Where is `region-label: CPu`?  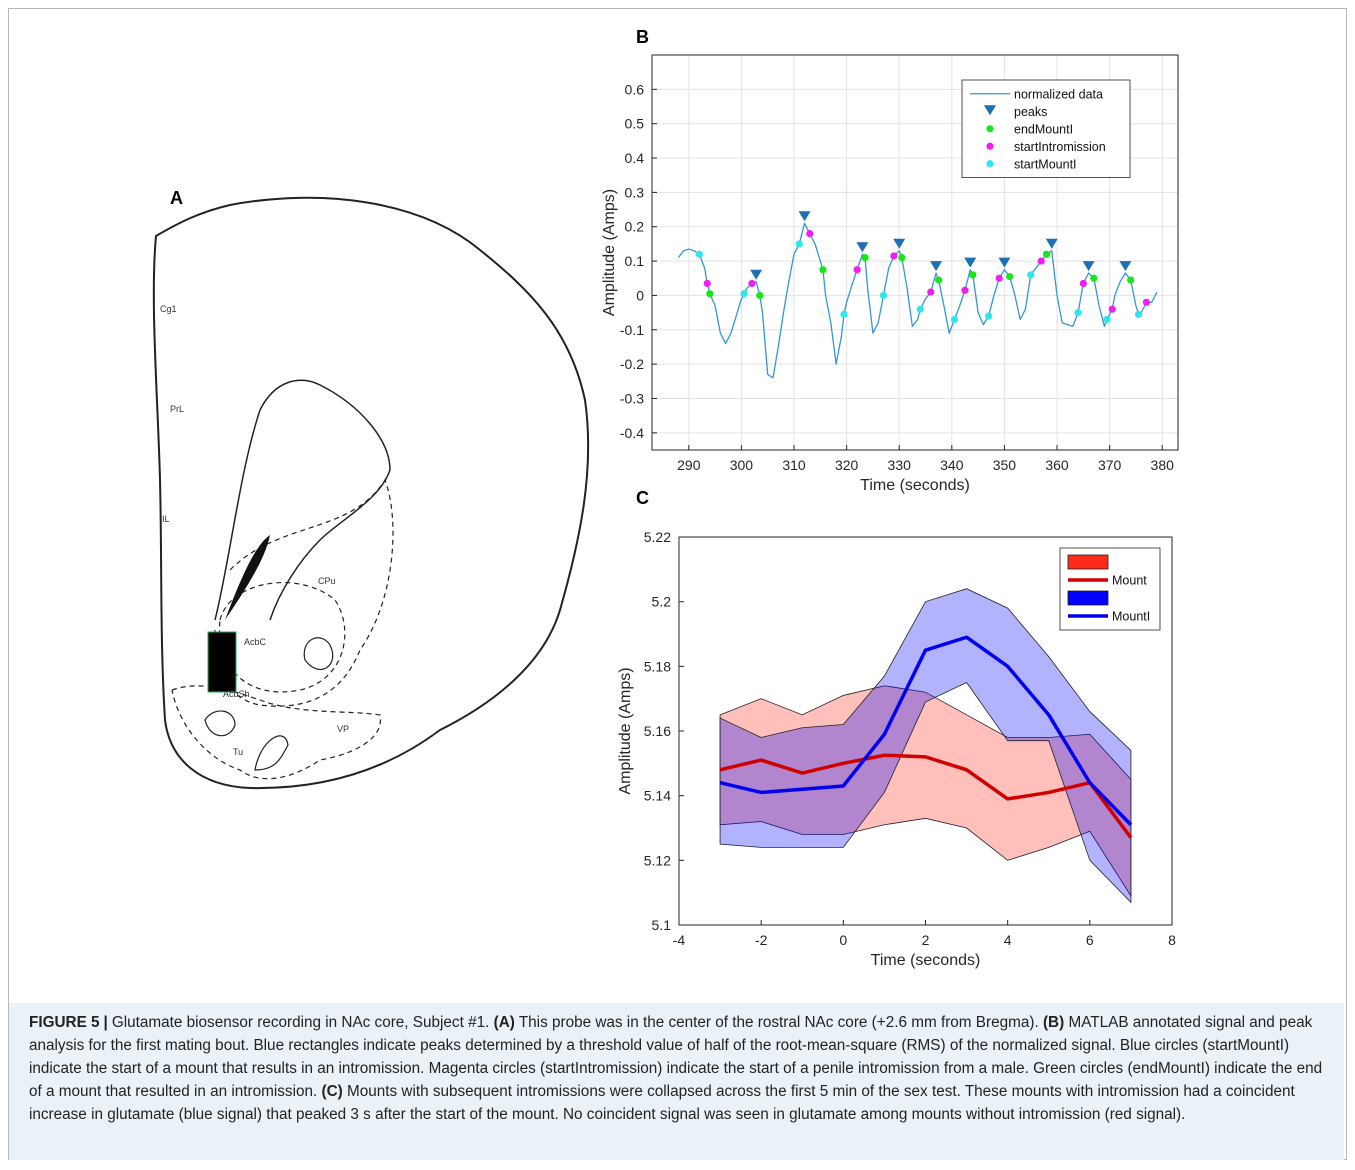 region-label: CPu is located at coordinates (327, 581).